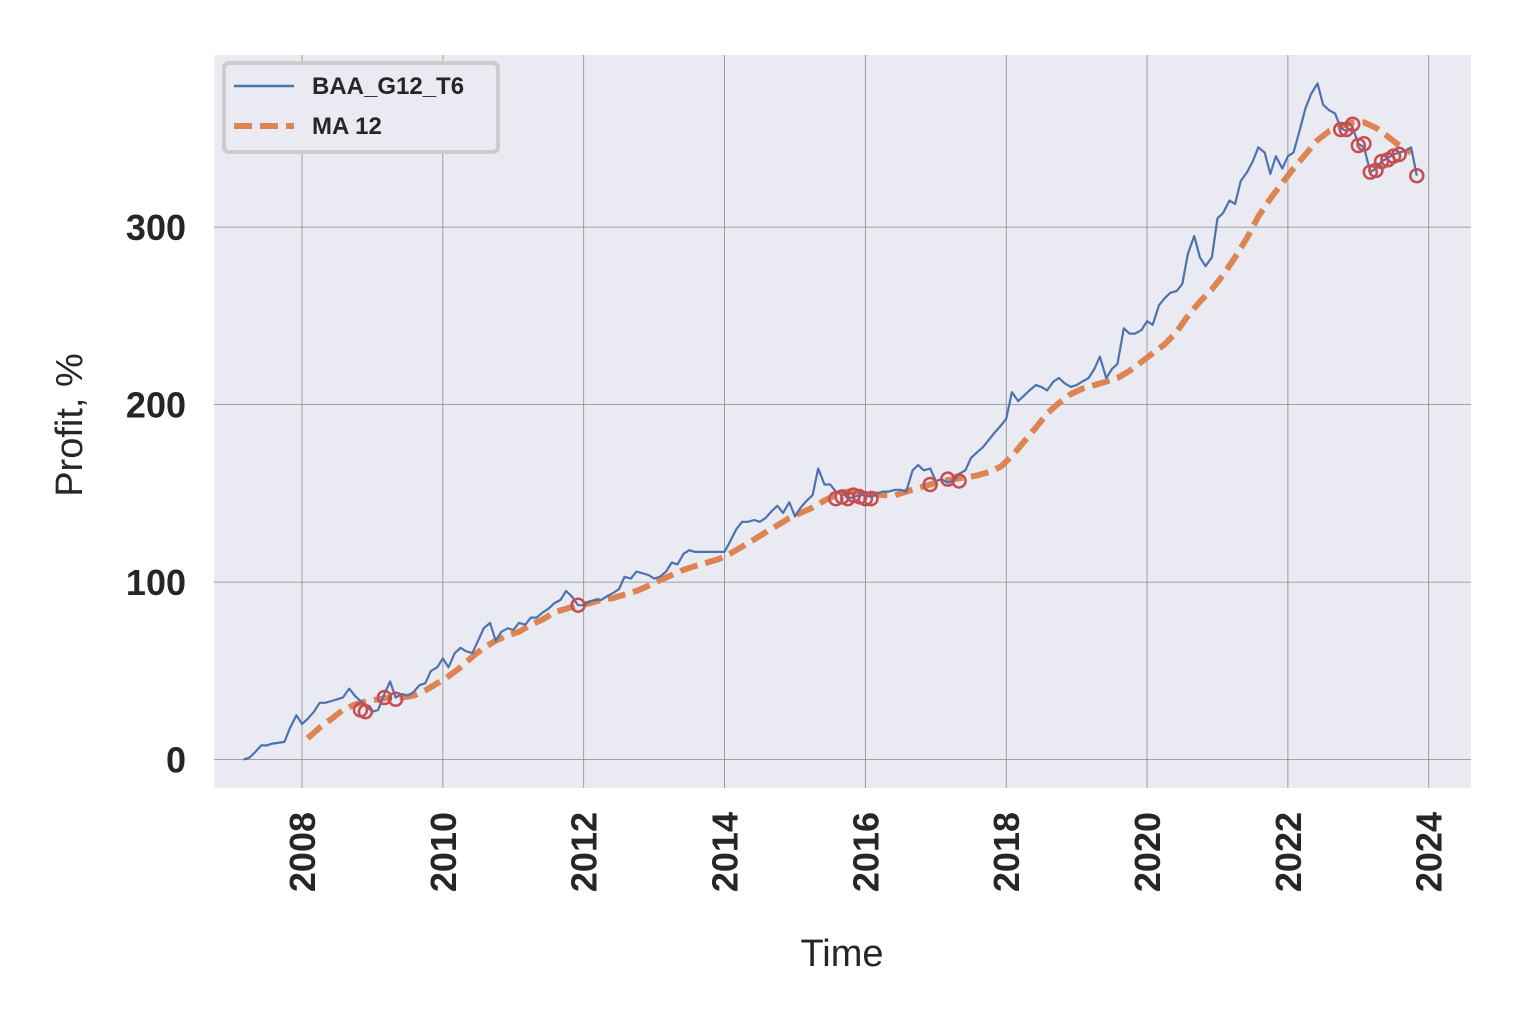  I want to click on y-tick-label: 200, so click(156, 405).